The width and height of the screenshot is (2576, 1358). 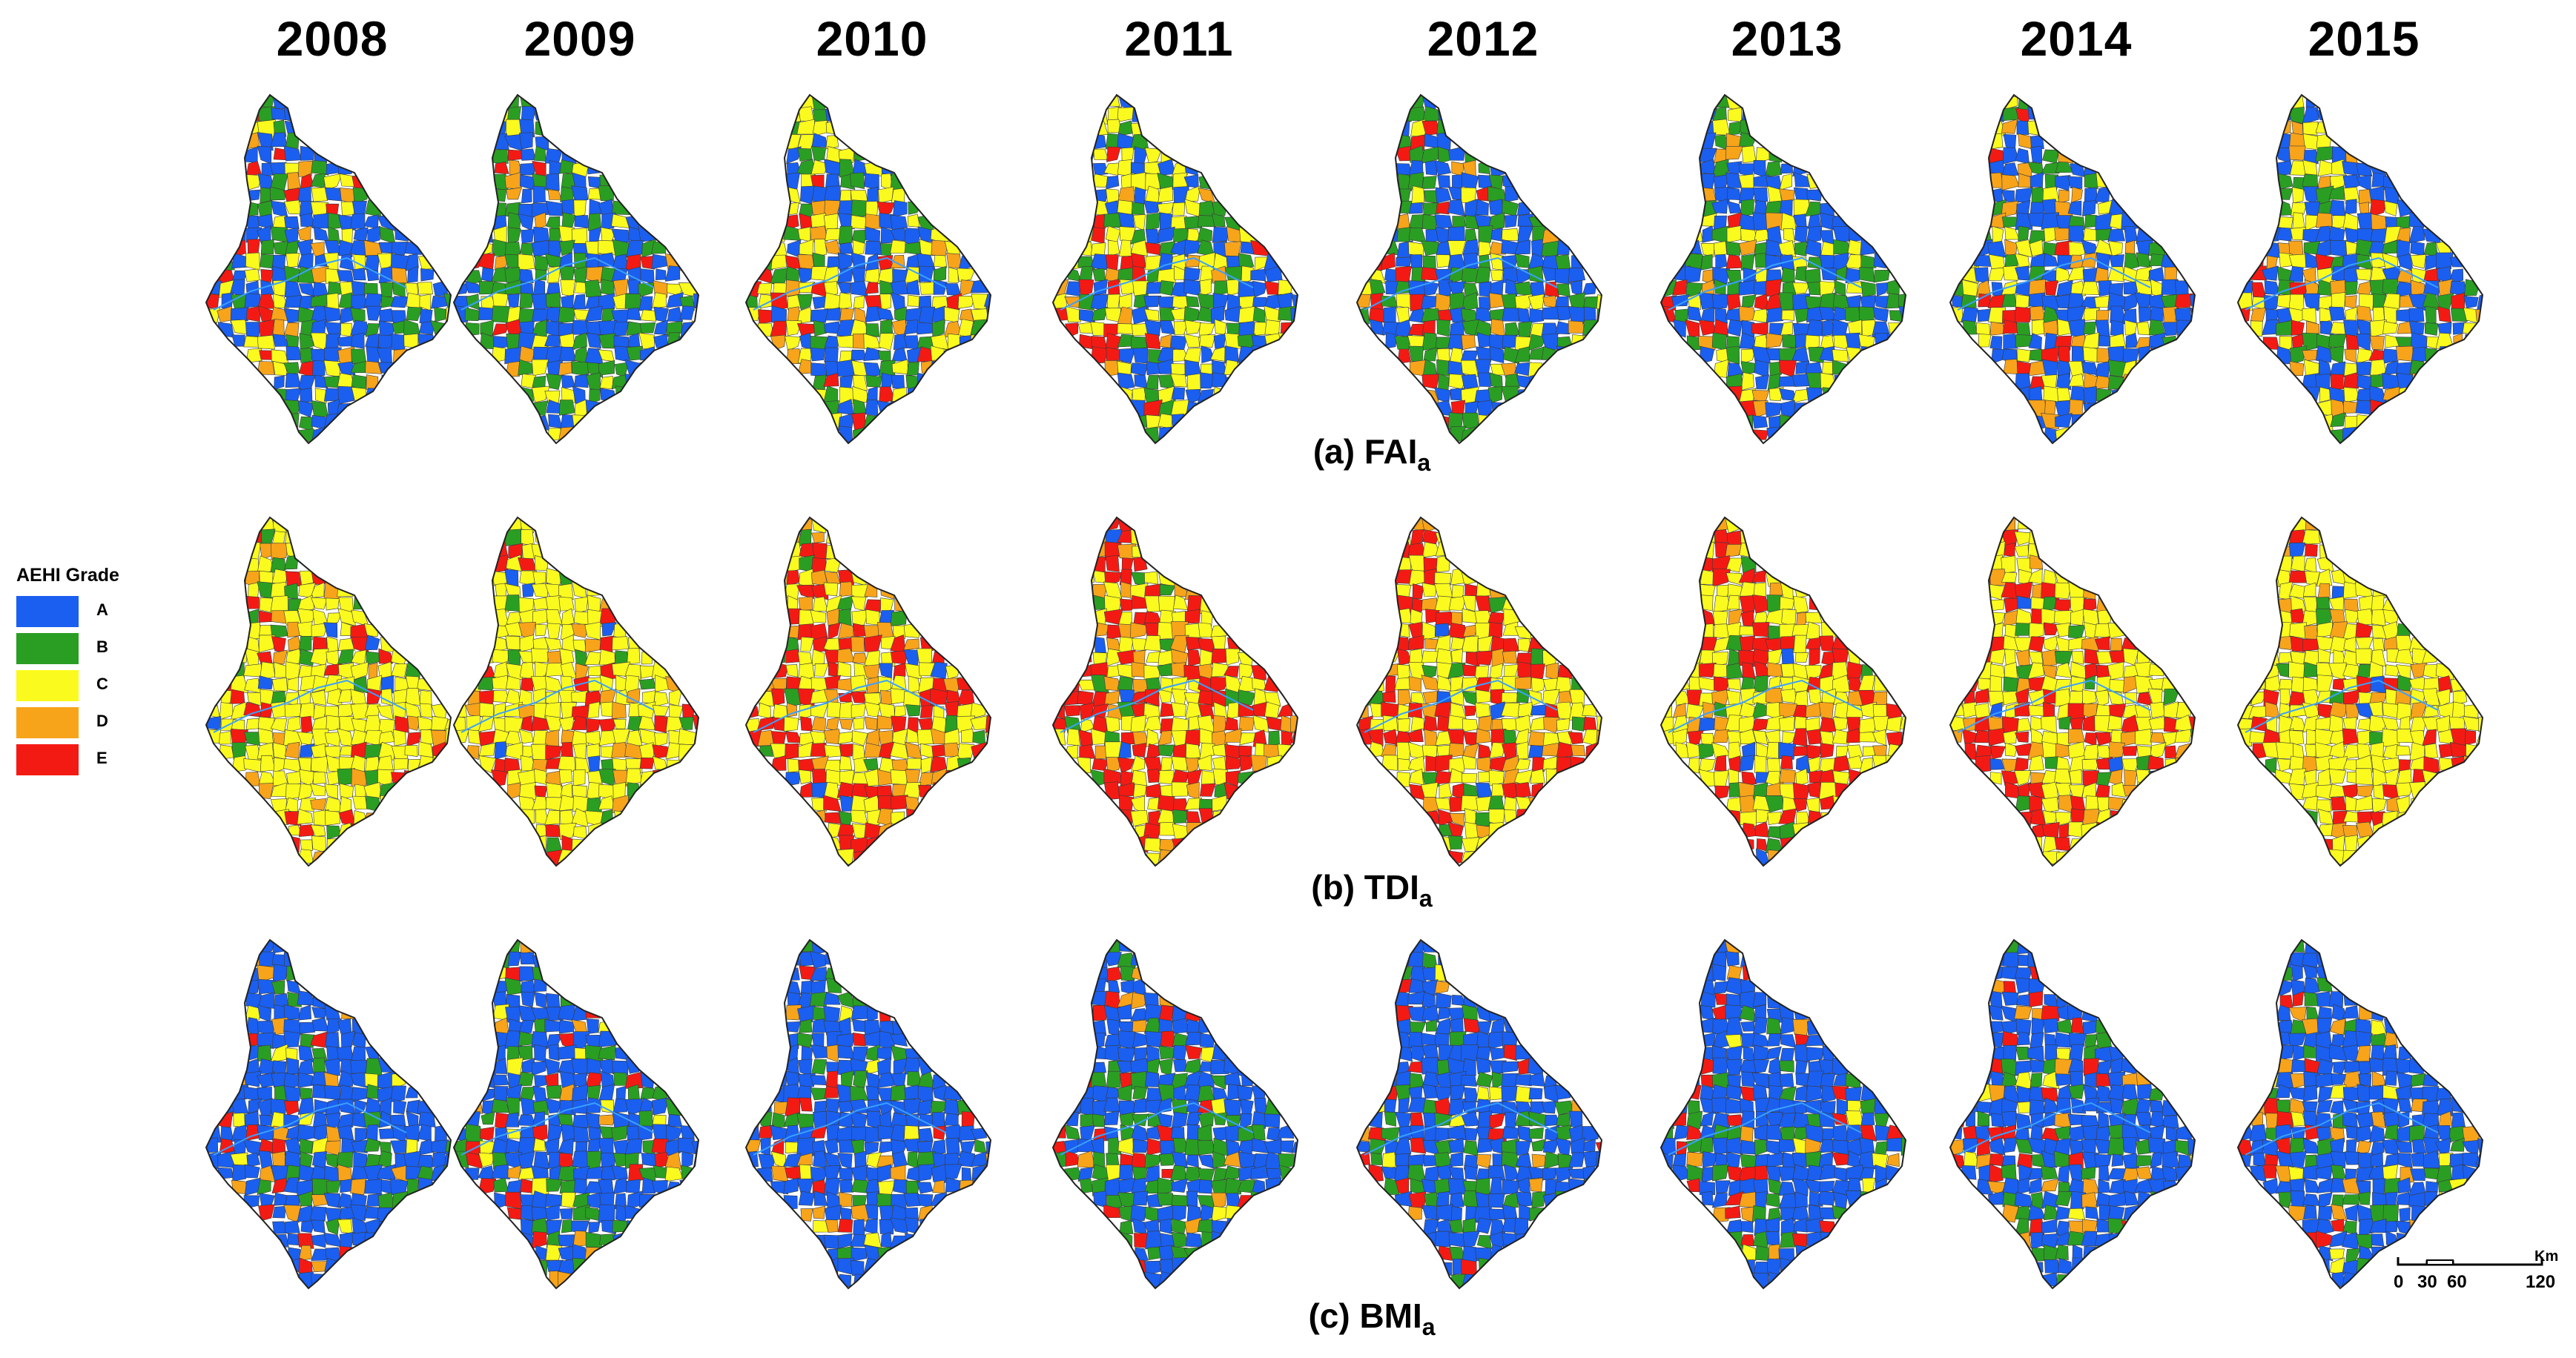 I want to click on scale-bar: Km 0 30 60 120, so click(x=2479, y=1283).